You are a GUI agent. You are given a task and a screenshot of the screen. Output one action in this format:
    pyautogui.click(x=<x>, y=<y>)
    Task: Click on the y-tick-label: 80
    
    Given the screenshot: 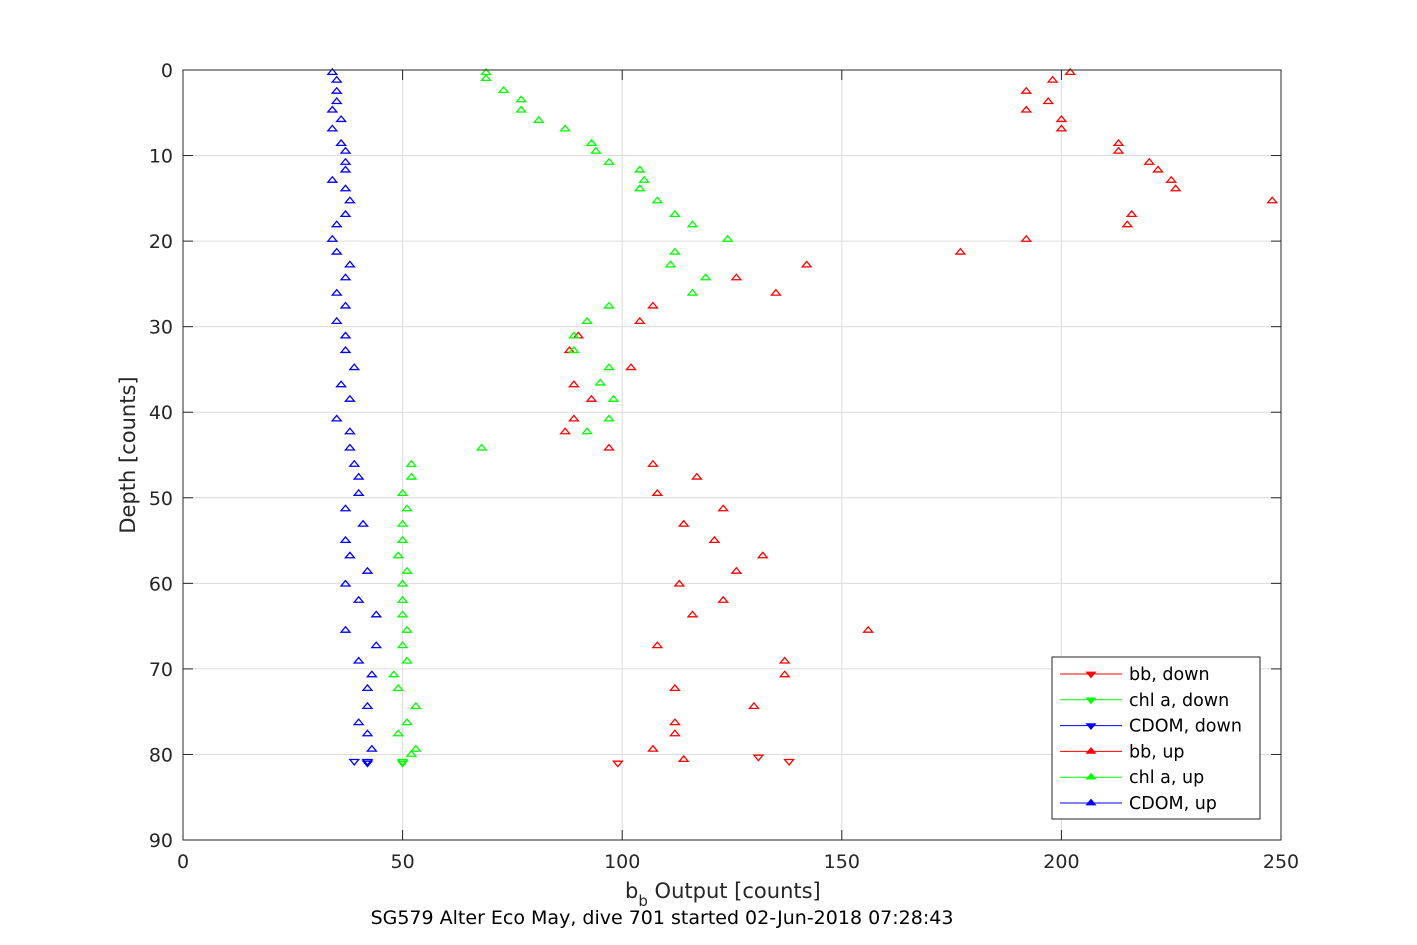 What is the action you would take?
    pyautogui.click(x=161, y=755)
    